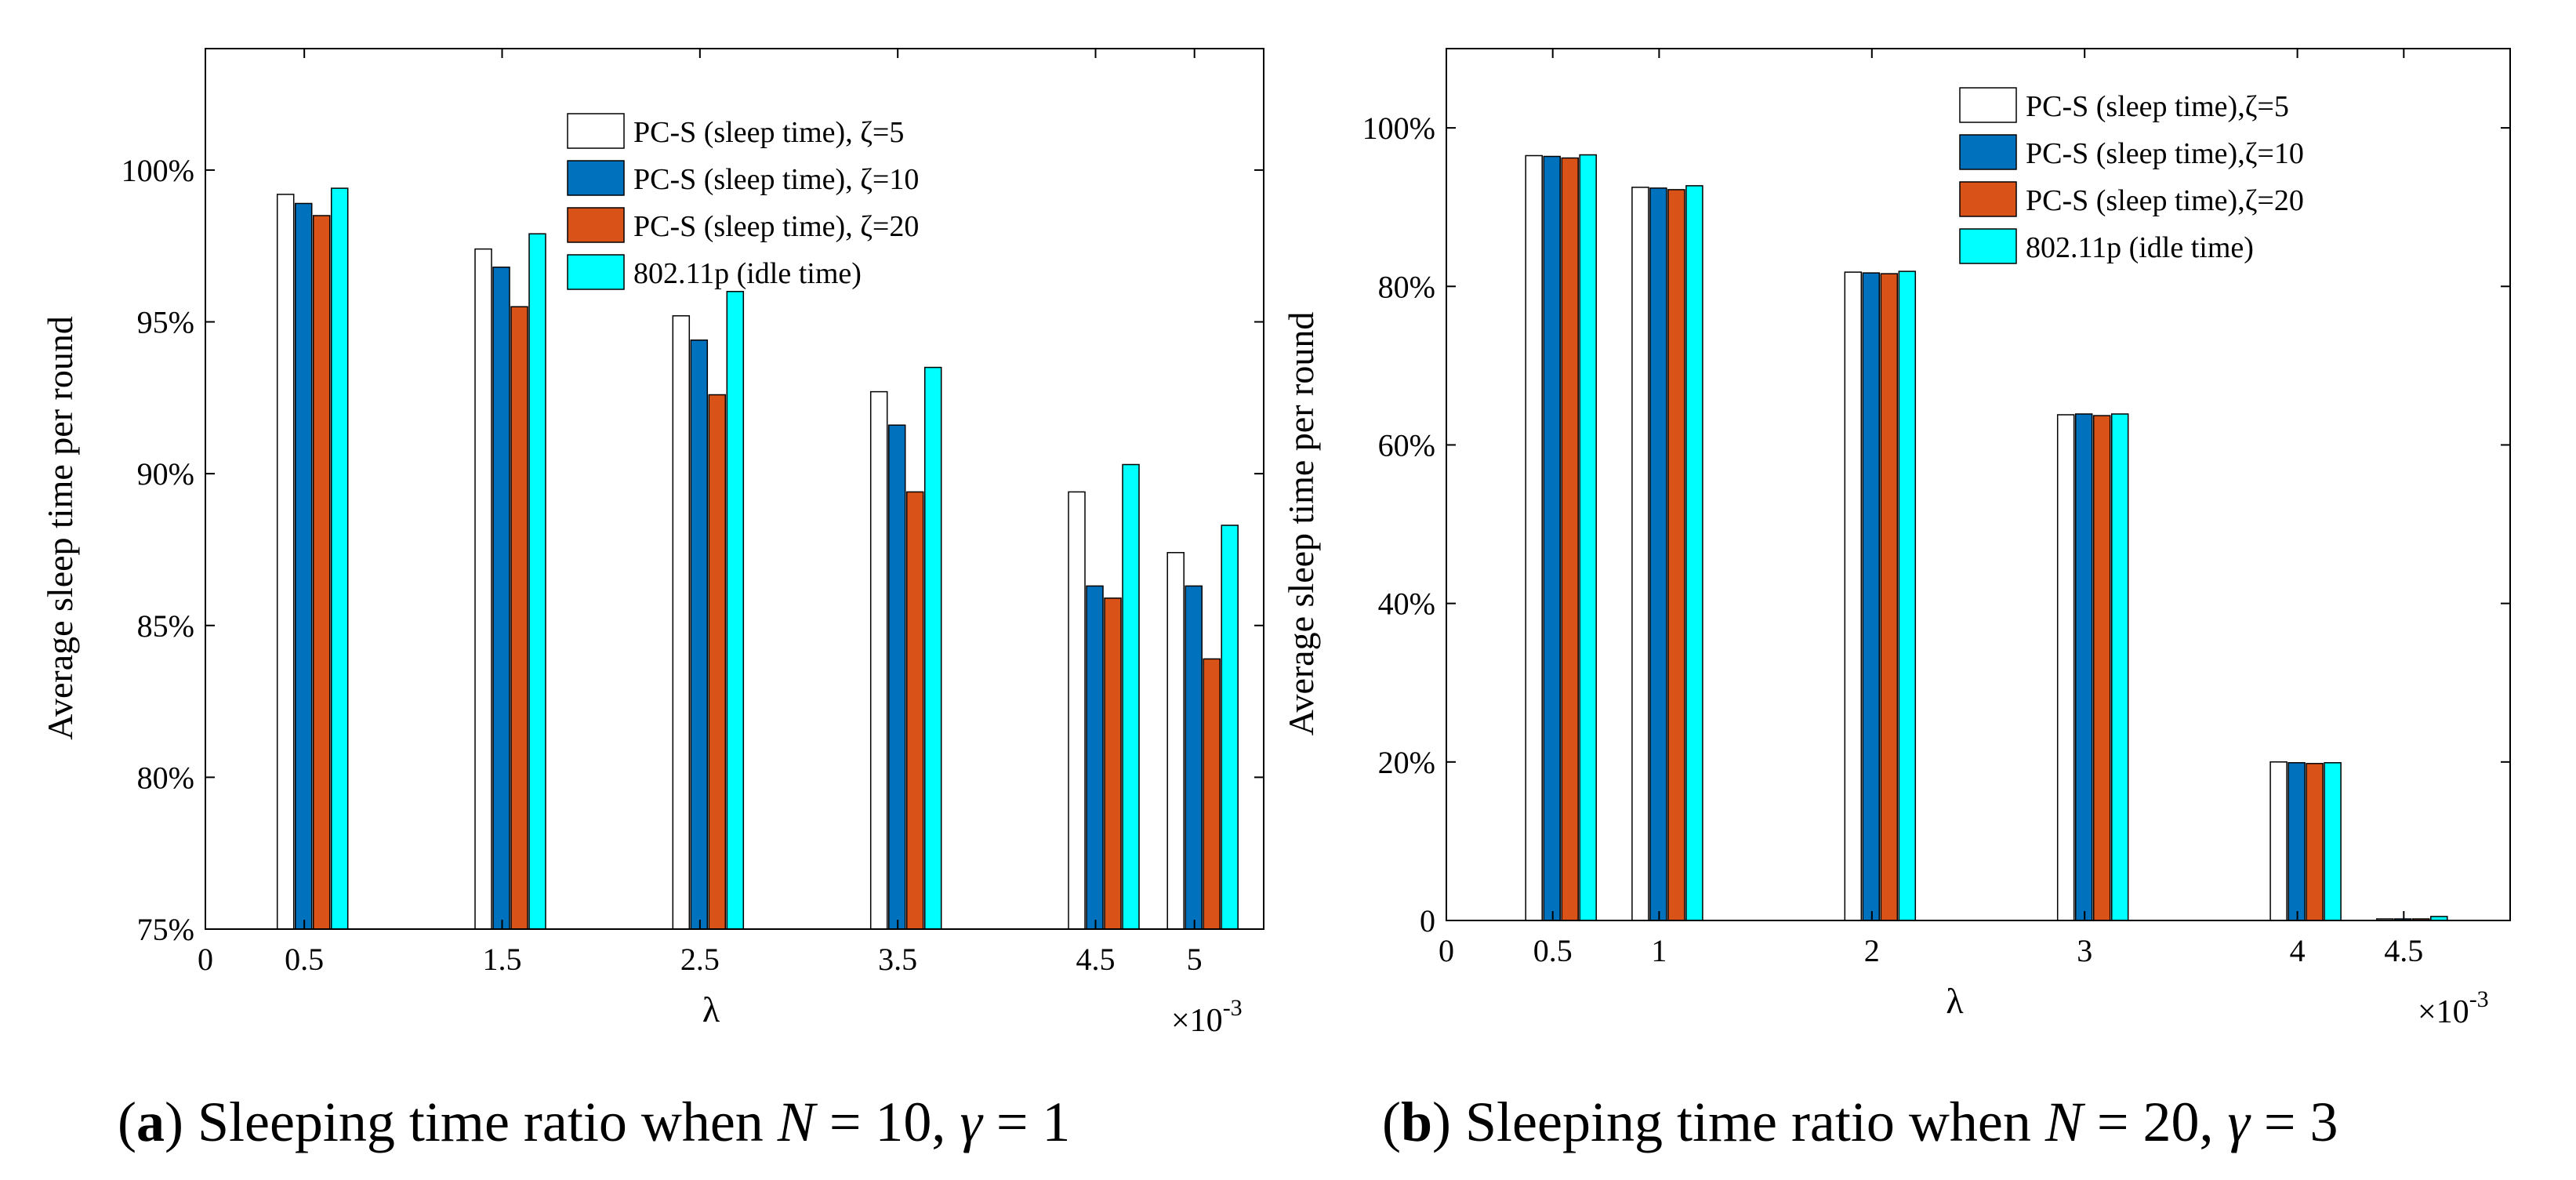  I want to click on y-tick-label: 95%, so click(165, 322).